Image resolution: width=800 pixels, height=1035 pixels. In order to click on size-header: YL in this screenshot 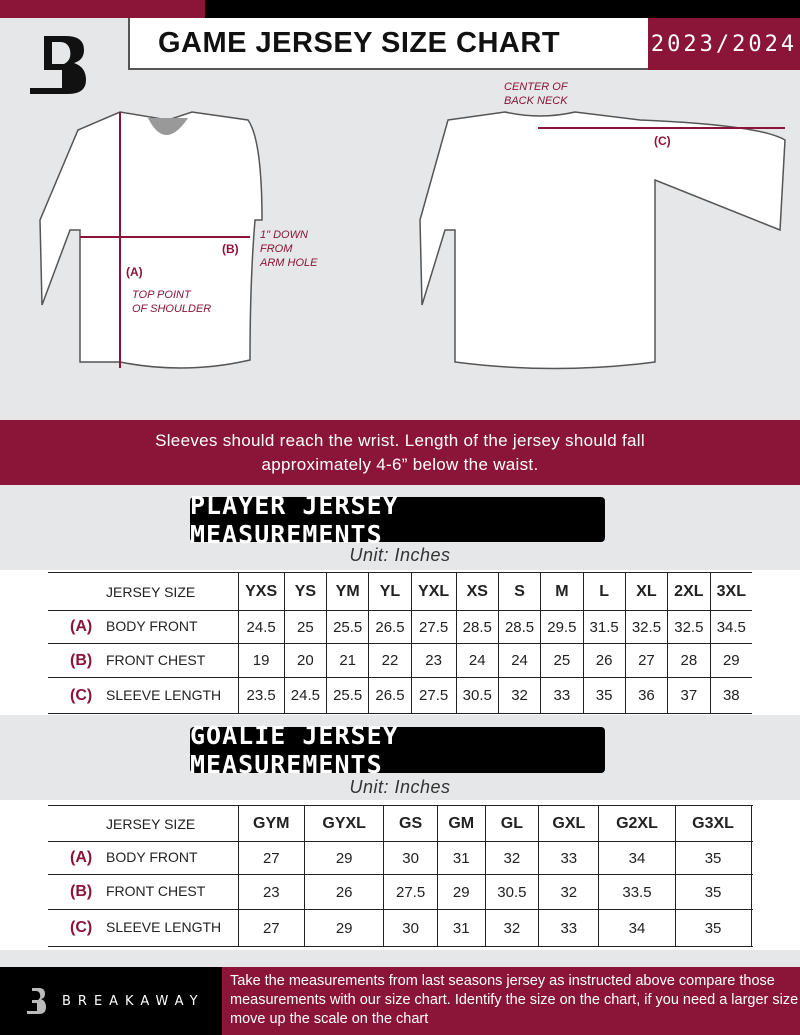, I will do `click(390, 591)`.